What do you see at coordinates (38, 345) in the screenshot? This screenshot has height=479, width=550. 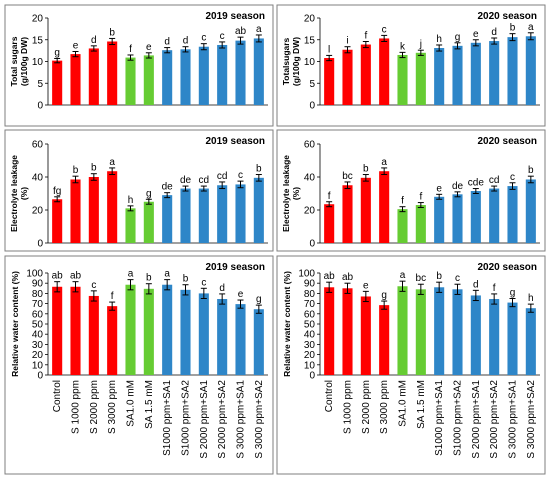 I see `y-tick-label: 30` at bounding box center [38, 345].